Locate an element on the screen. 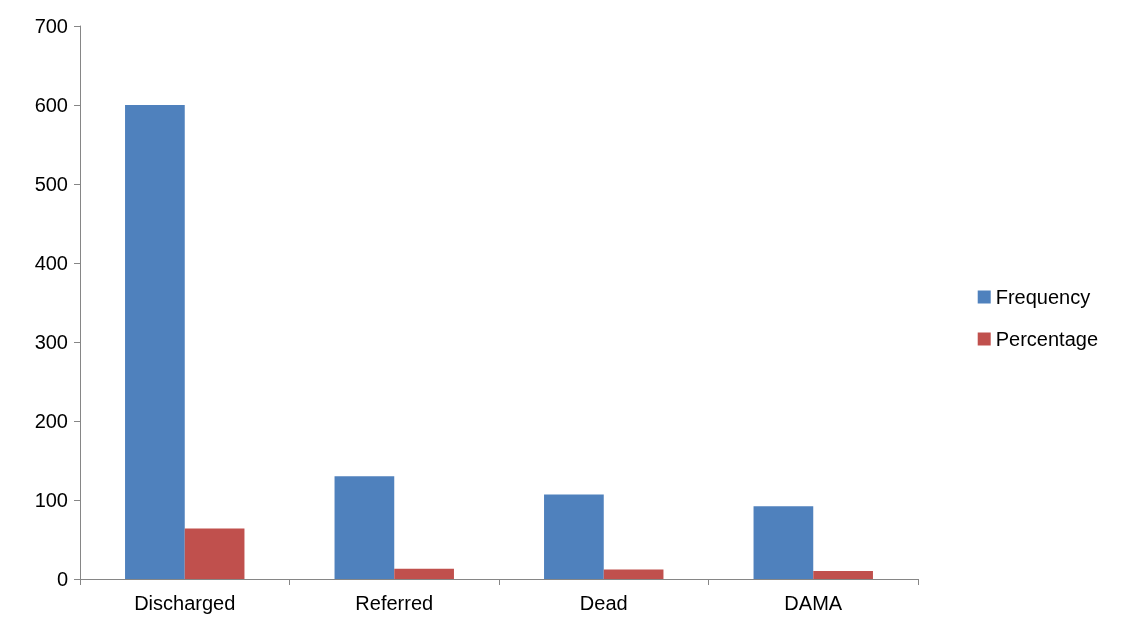  y-tick-label: 500 is located at coordinates (51, 184).